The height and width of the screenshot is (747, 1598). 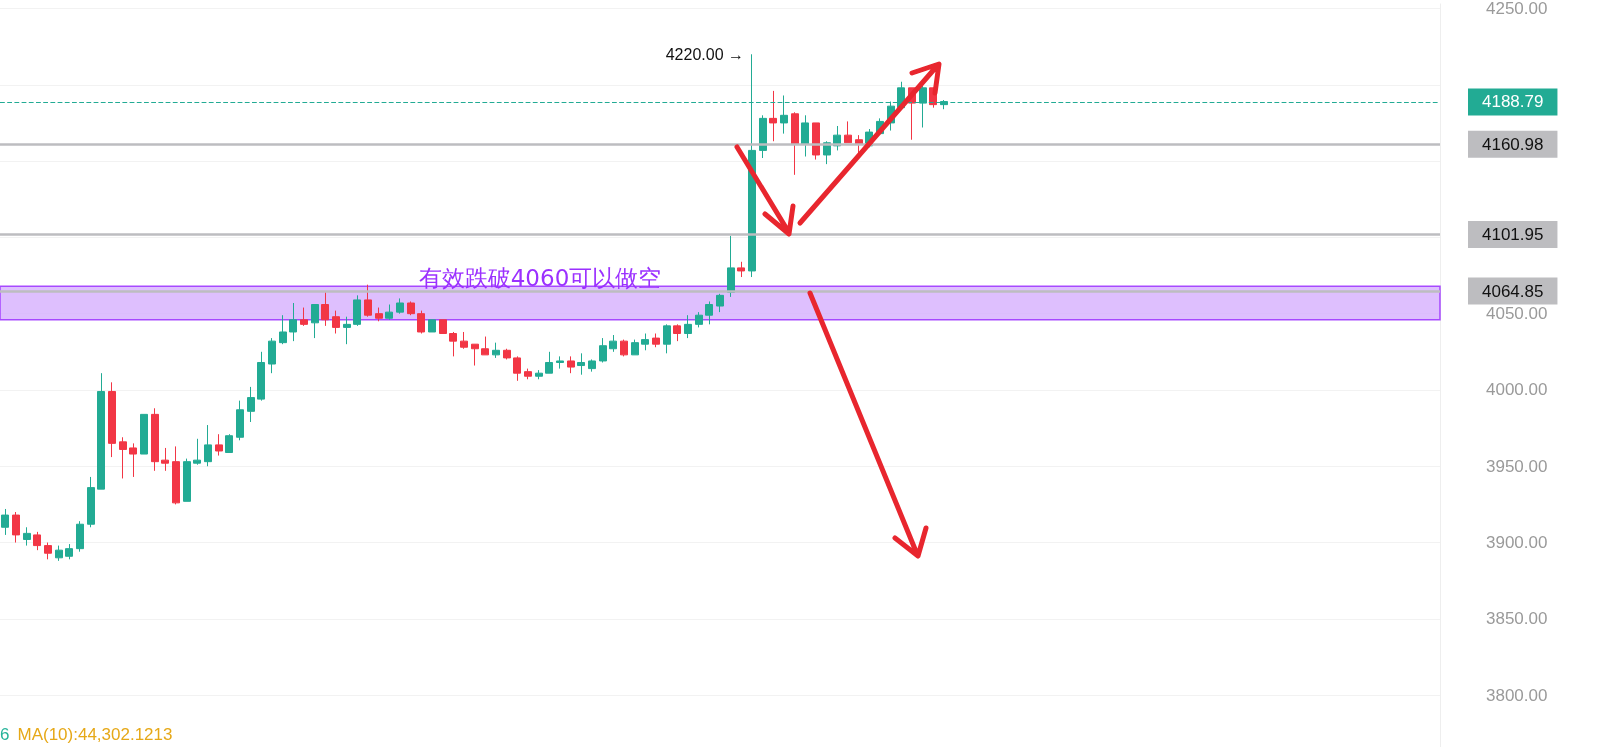 What do you see at coordinates (1517, 543) in the screenshot?
I see `y-tick-label: 3900.00` at bounding box center [1517, 543].